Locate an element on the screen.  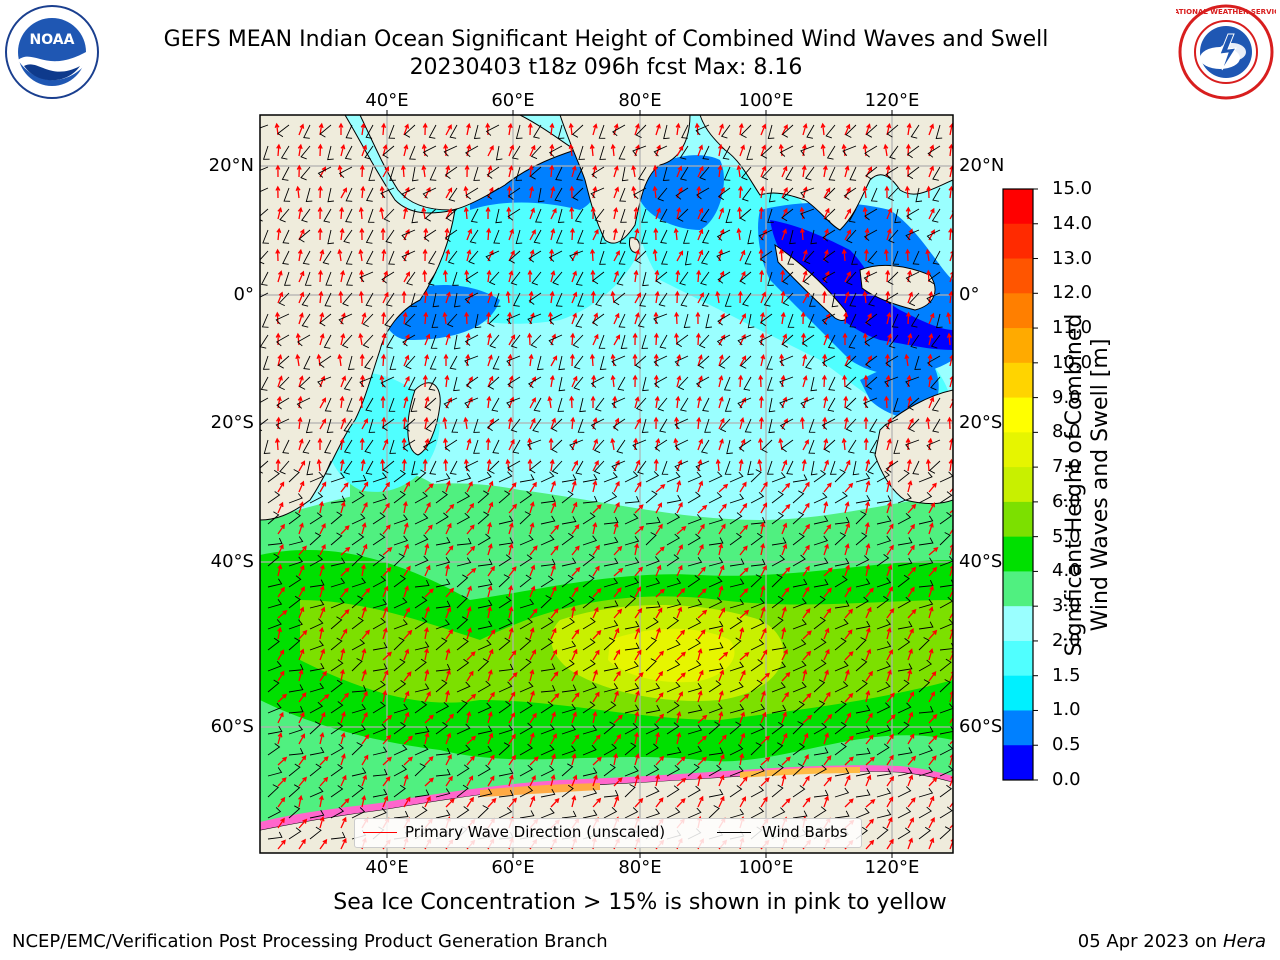
nws-logo: NATIONAL WEATHER SERVICE is located at coordinates (1226, 52).